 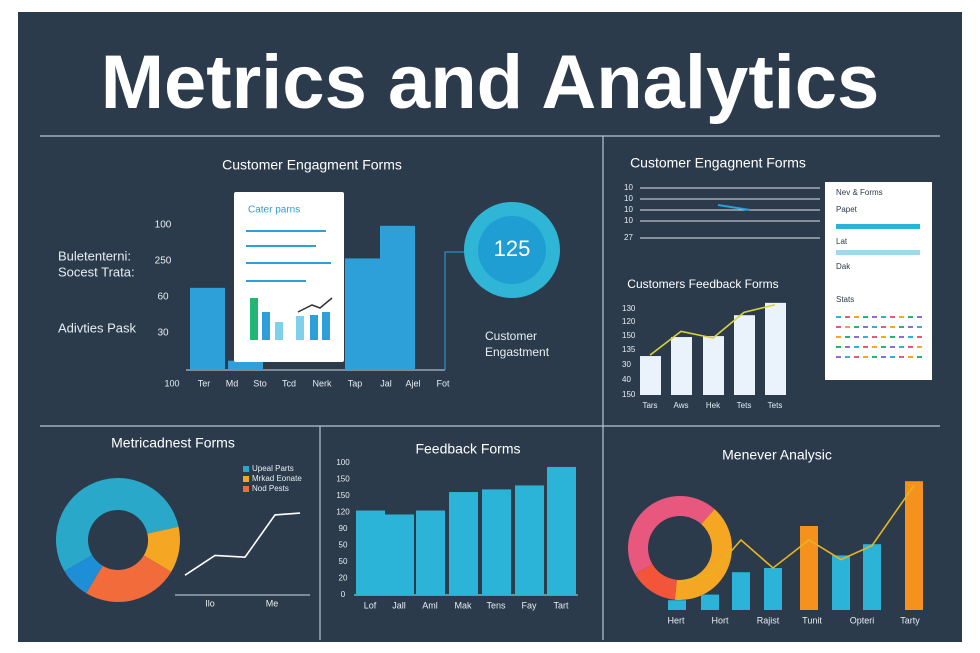 What do you see at coordinates (242, 544) in the screenshot?
I see `trend-line` at bounding box center [242, 544].